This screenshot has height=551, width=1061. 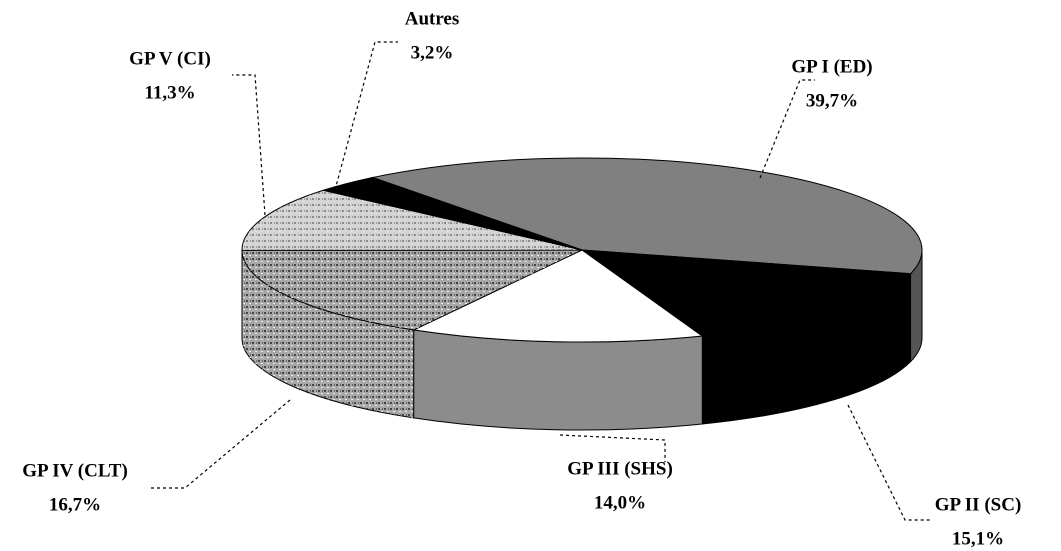 What do you see at coordinates (169, 92) in the screenshot?
I see `slice-value-label: 11,3%` at bounding box center [169, 92].